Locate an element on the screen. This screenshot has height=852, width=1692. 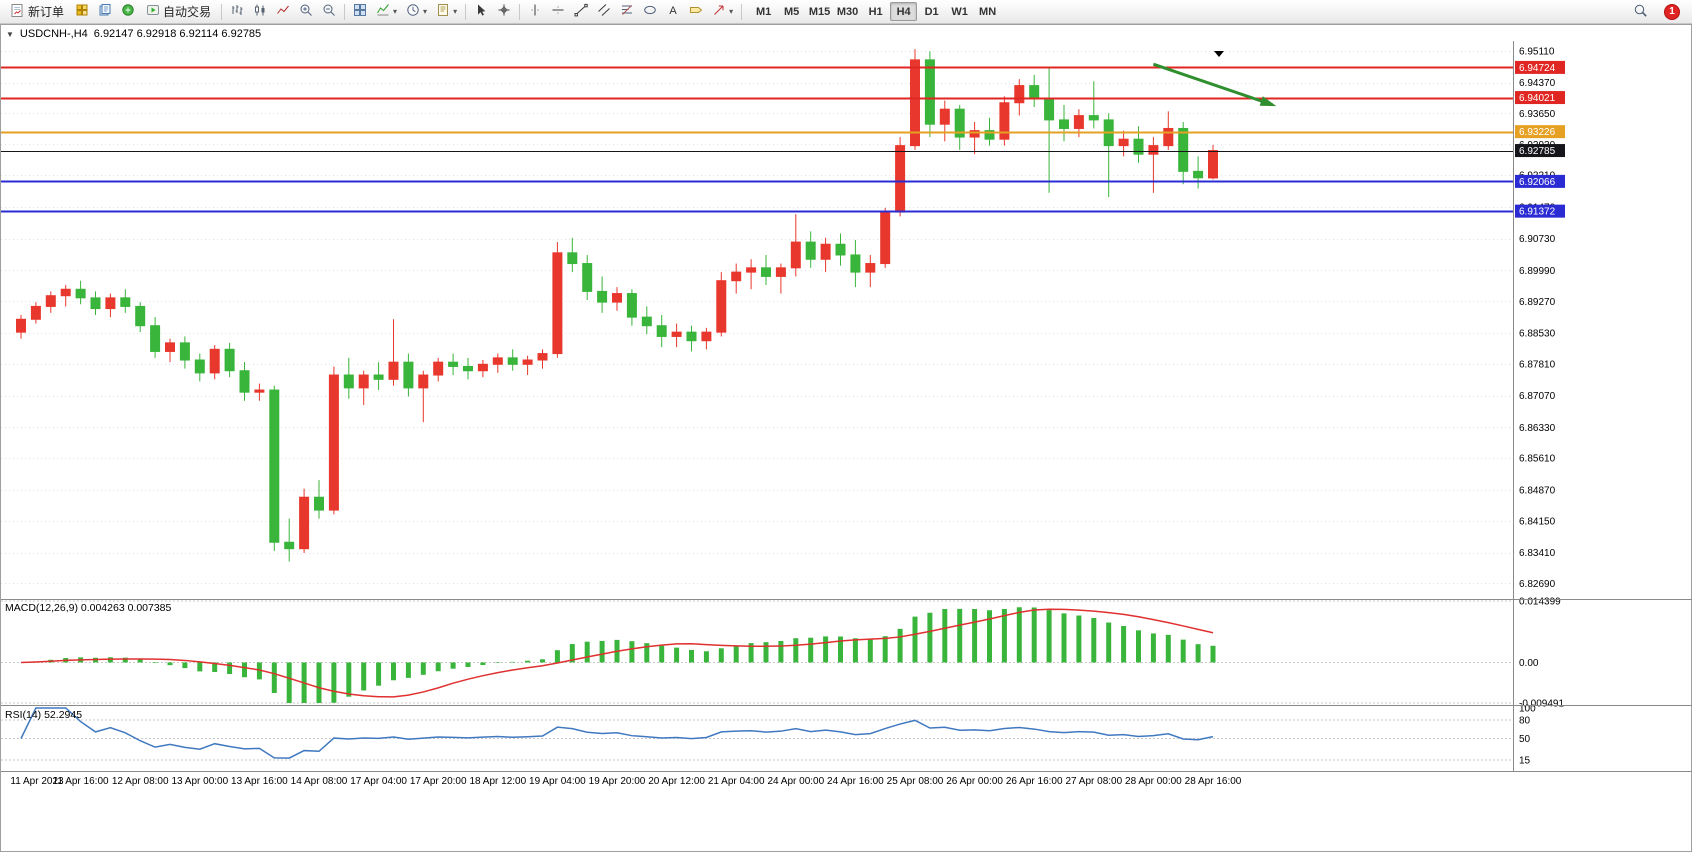
collapse-icon: ▼ is located at coordinates (10, 34).